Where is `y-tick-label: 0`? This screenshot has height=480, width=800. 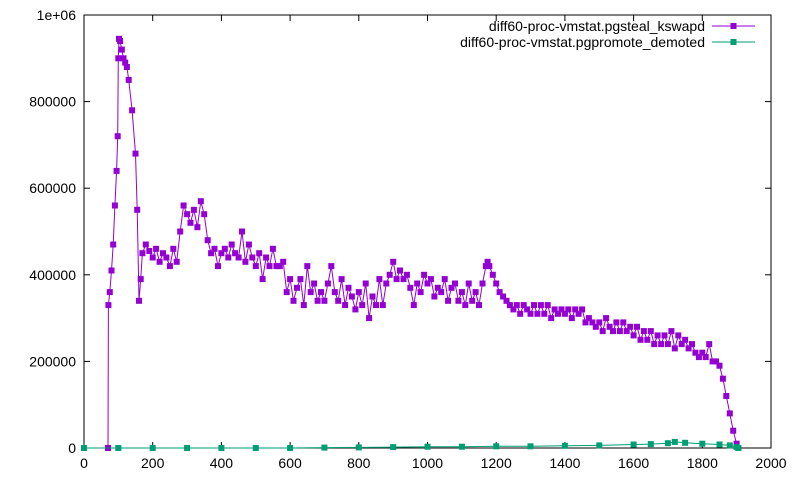 y-tick-label: 0 is located at coordinates (72, 448).